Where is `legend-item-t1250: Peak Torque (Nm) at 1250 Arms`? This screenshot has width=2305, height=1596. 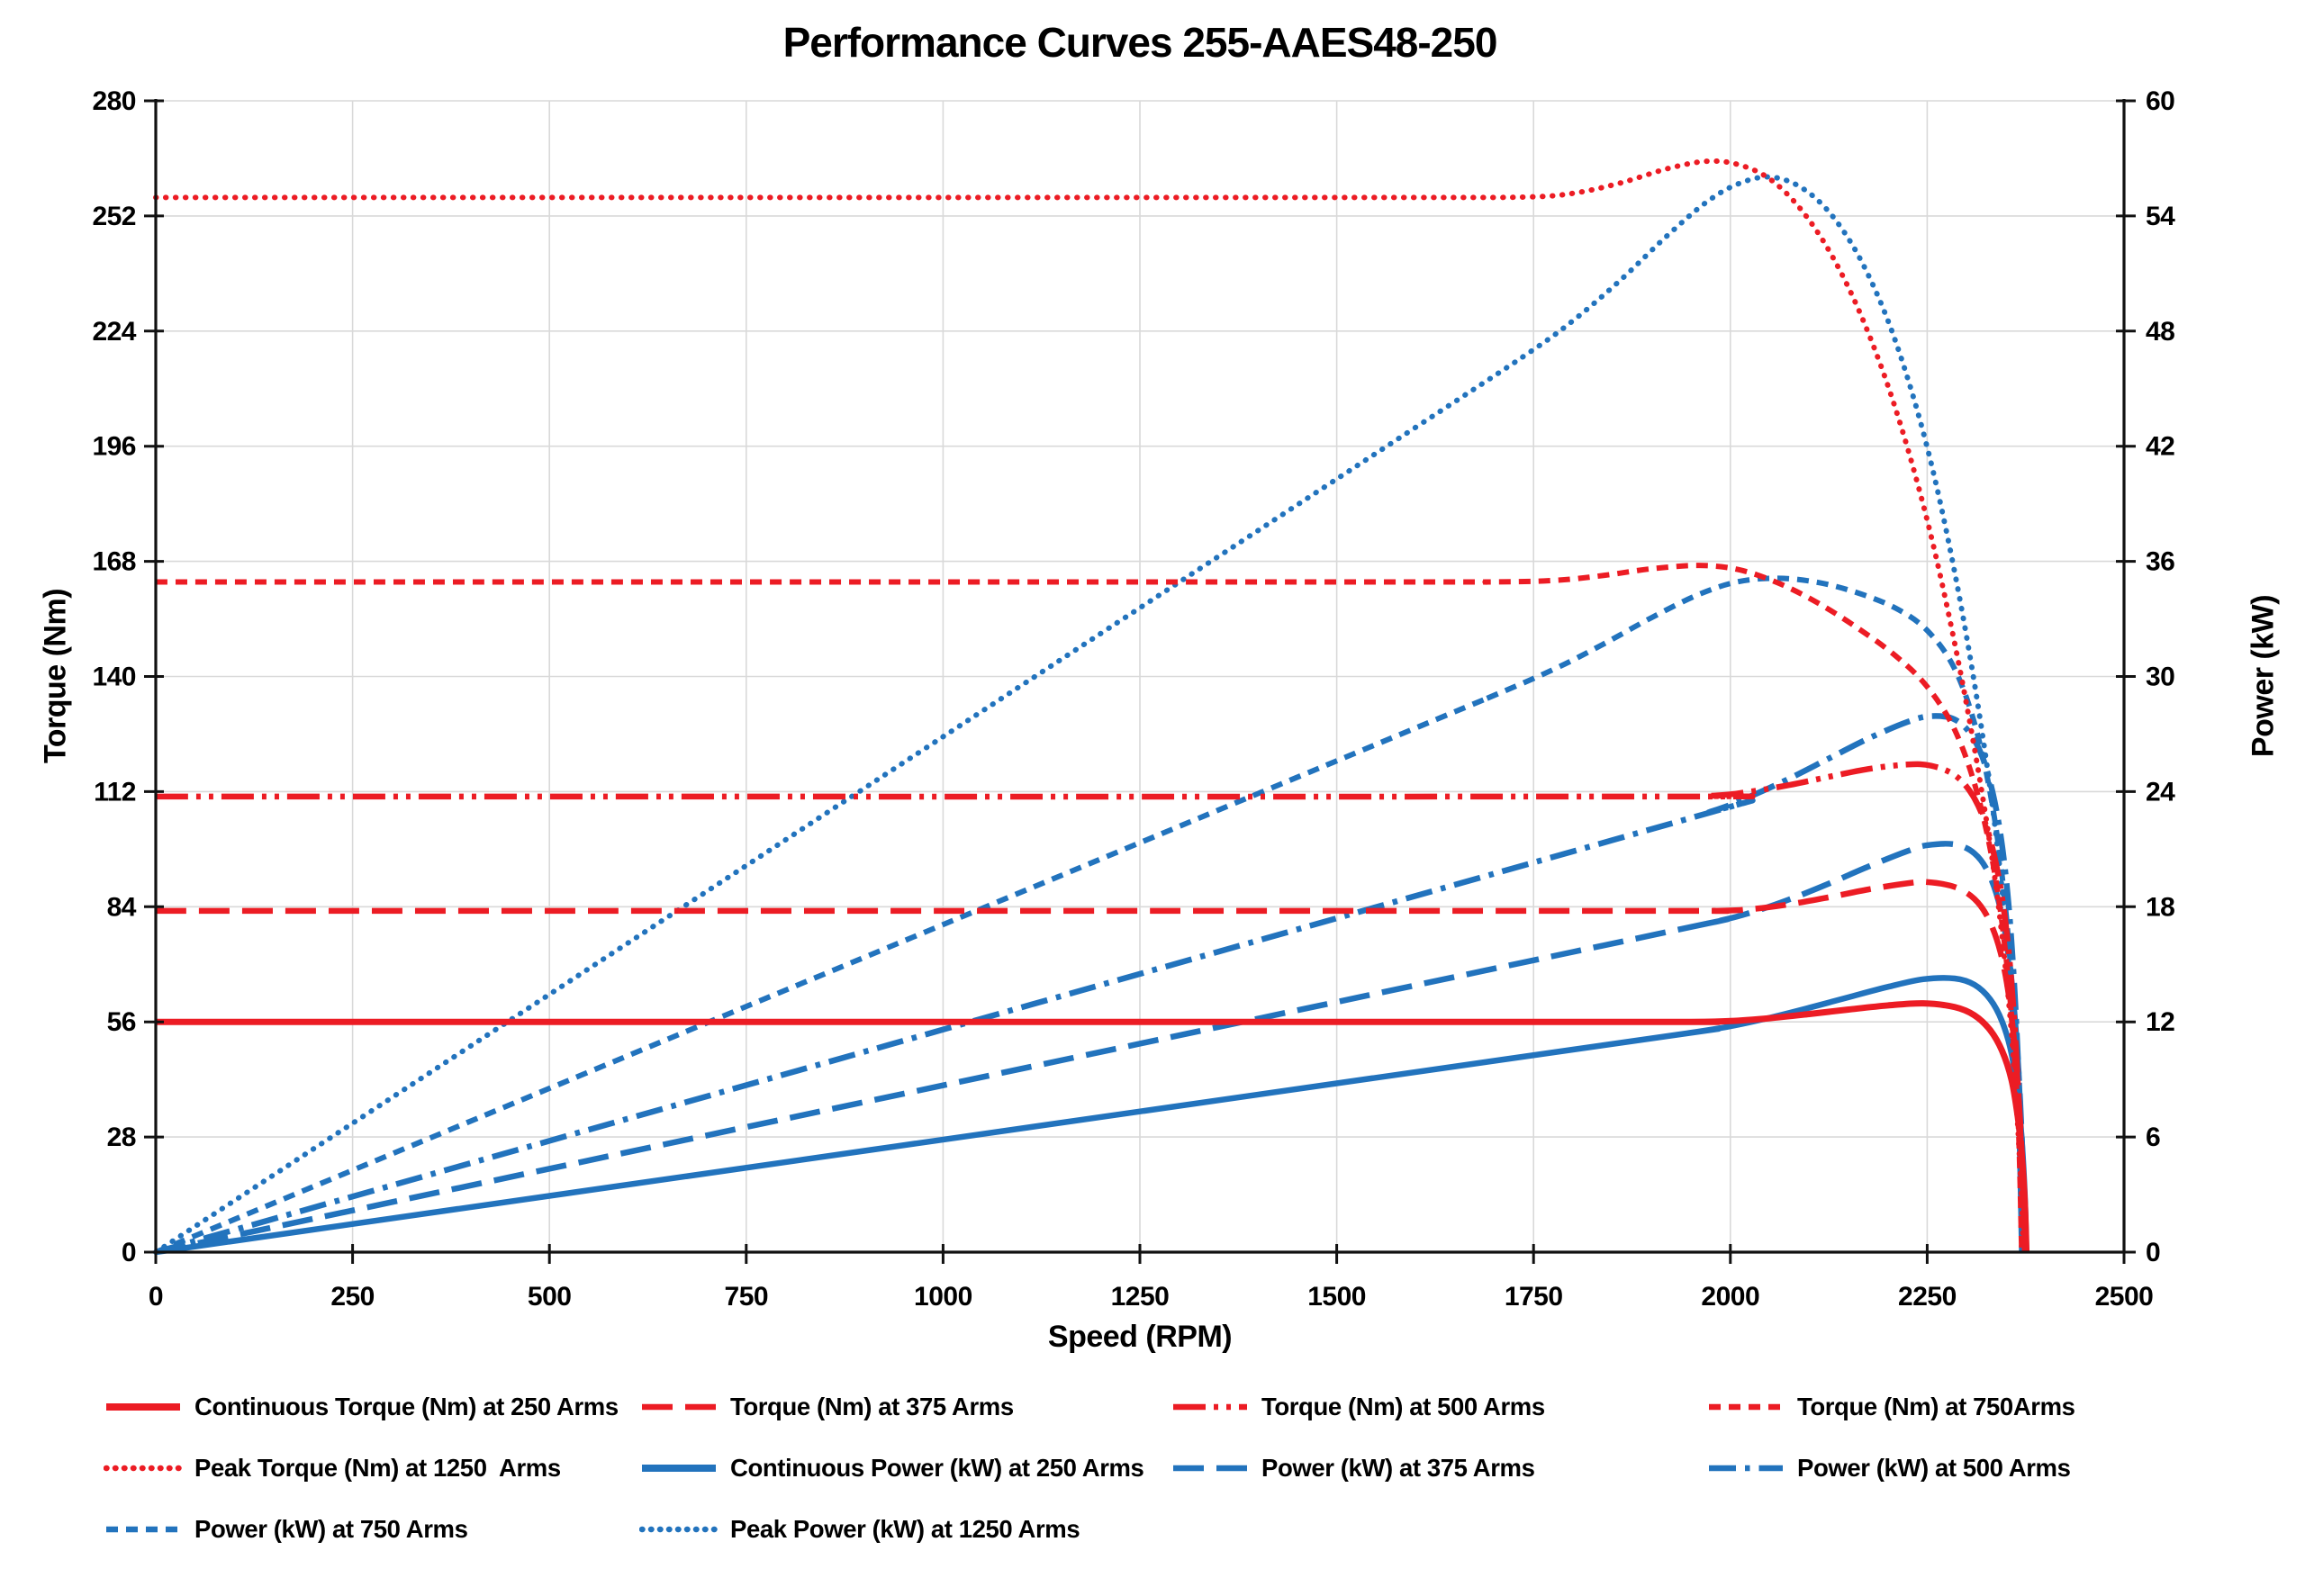 legend-item-t1250: Peak Torque (Nm) at 1250 Arms is located at coordinates (333, 1468).